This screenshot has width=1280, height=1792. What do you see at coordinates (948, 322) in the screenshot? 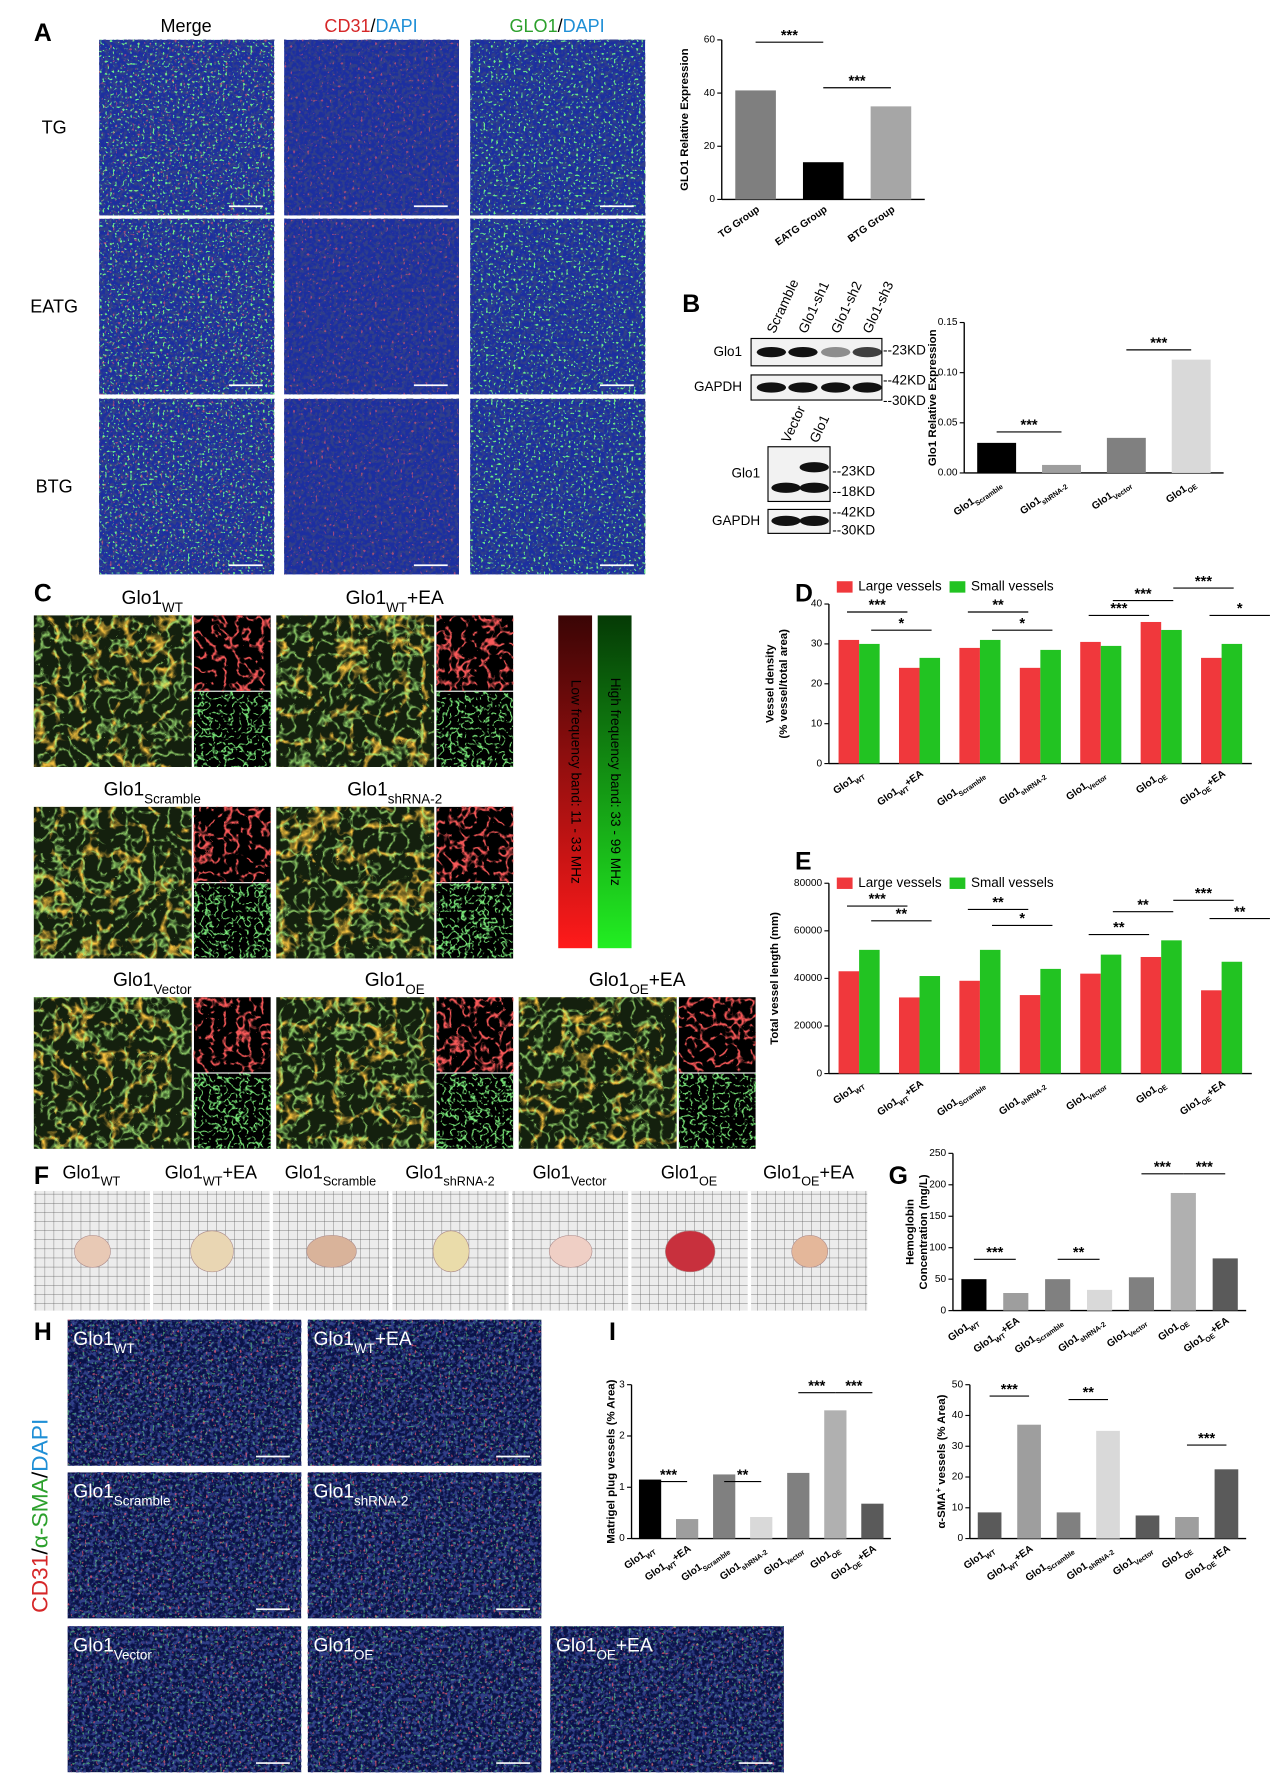
I see `y-tick-label: 0.15` at bounding box center [948, 322].